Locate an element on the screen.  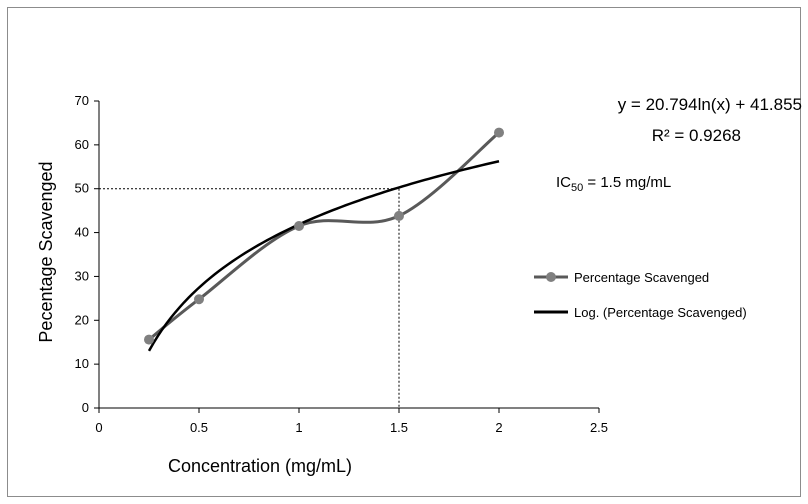
y-tick-labels: 0 10 20 30 40 50 60 70 is located at coordinates (82, 254).